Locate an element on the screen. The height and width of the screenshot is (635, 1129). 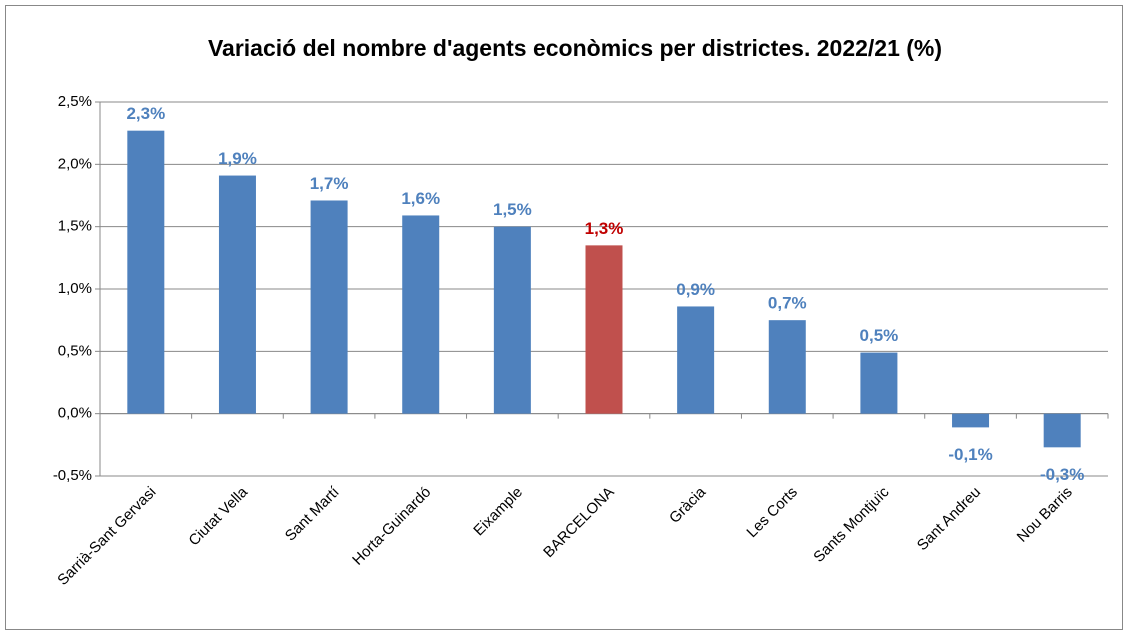
value-label: -0,1% is located at coordinates (970, 454).